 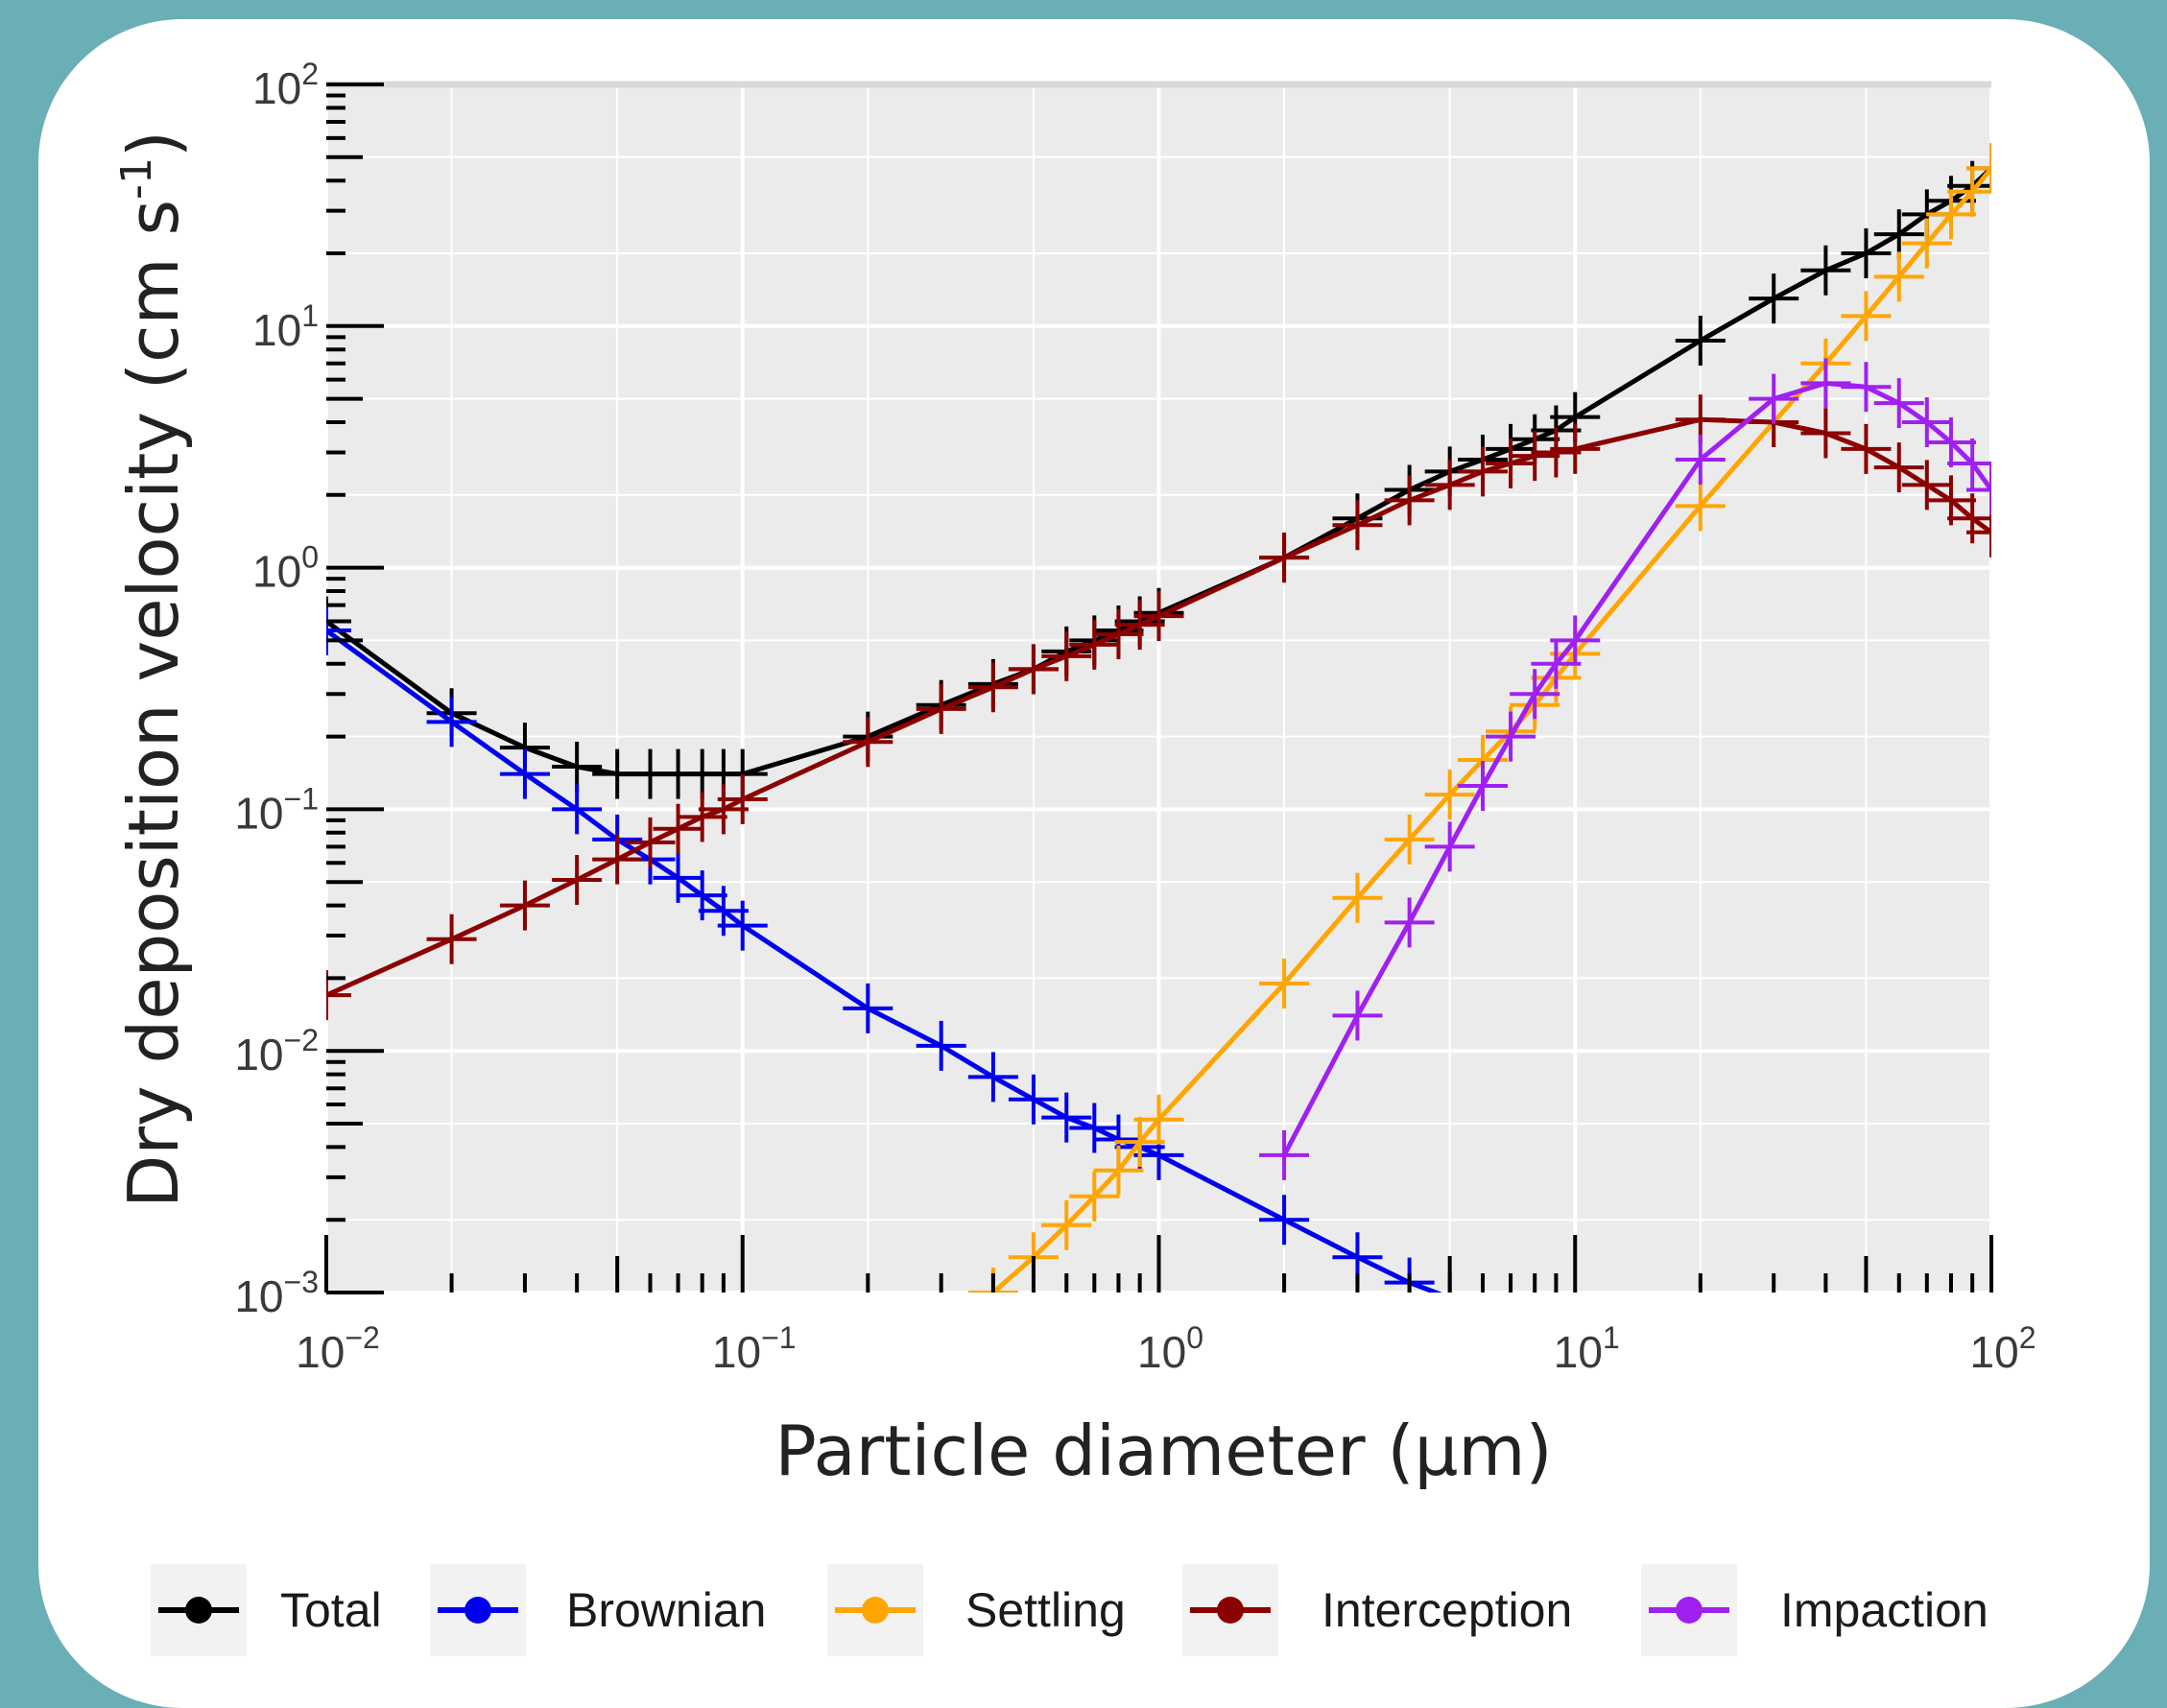 I want to click on legend-item-brownian: Brownian, so click(x=598, y=1610).